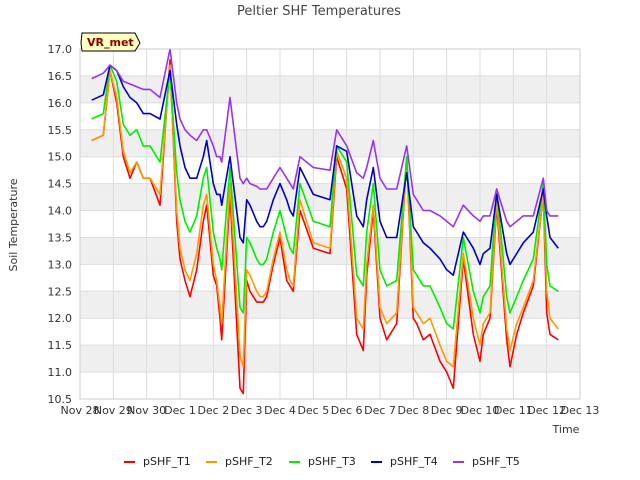  Describe the element at coordinates (247, 410) in the screenshot. I see `x-tick-label: Dec 3` at that location.